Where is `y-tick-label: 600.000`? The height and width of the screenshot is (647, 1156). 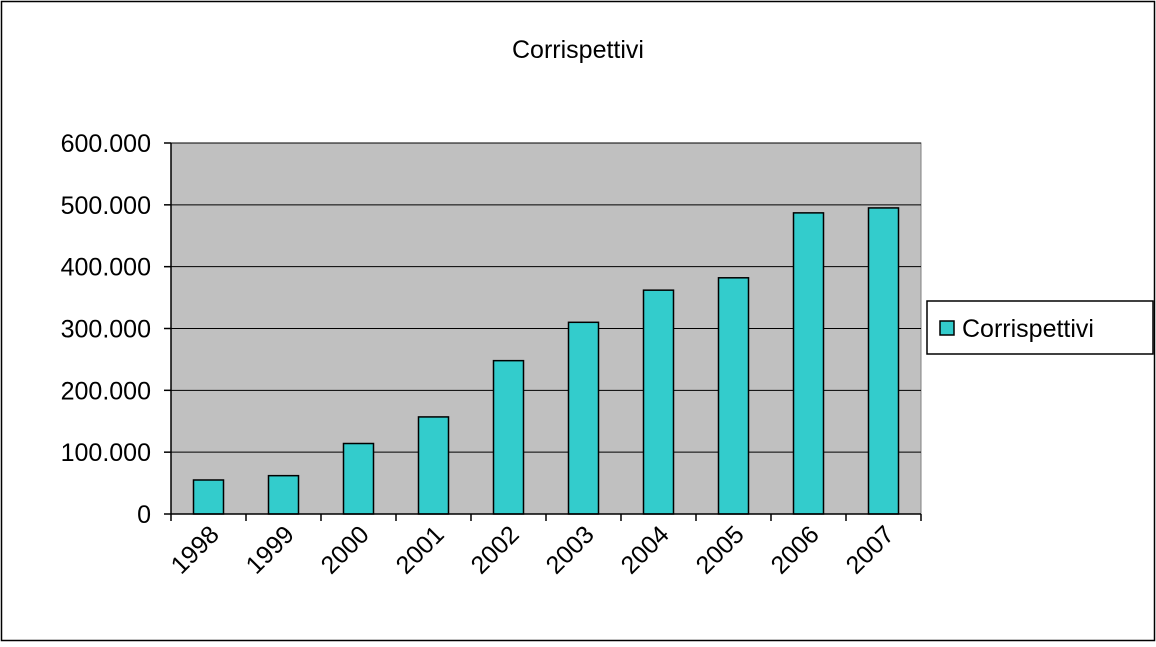 y-tick-label: 600.000 is located at coordinates (106, 144).